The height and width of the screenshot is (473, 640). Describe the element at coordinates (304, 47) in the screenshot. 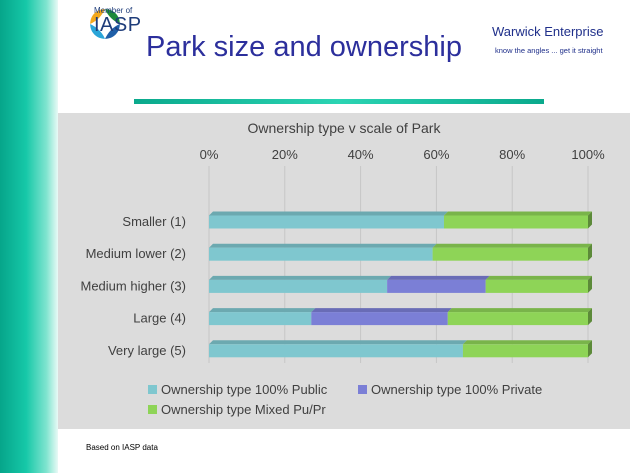

I see `slide-title: Park size and ownership` at that location.